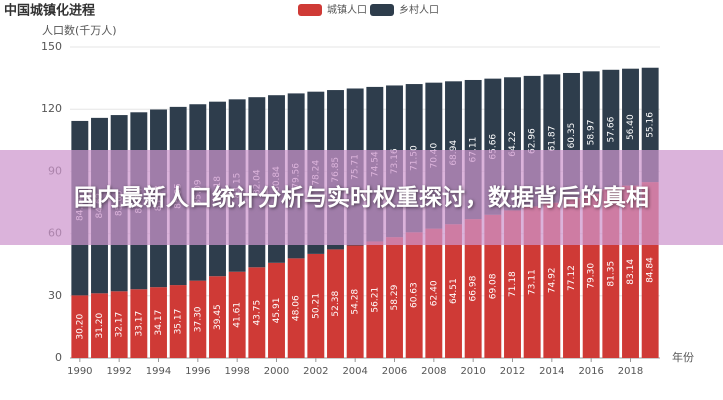 This screenshot has height=400, width=723. What do you see at coordinates (572, 136) in the screenshot?
I see `value-label: 60.35` at bounding box center [572, 136].